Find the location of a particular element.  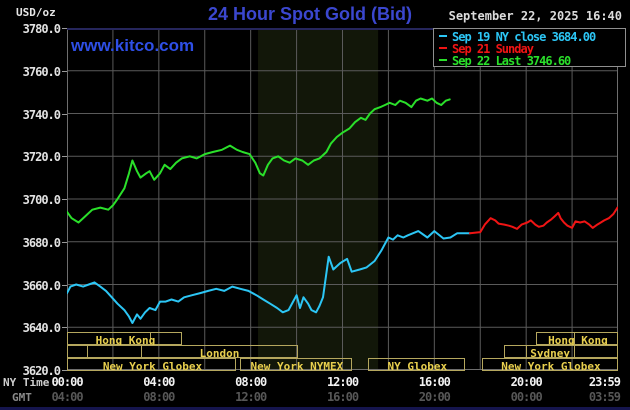

x-axis-gmt-tick-label: 04:00 is located at coordinates (67, 397).